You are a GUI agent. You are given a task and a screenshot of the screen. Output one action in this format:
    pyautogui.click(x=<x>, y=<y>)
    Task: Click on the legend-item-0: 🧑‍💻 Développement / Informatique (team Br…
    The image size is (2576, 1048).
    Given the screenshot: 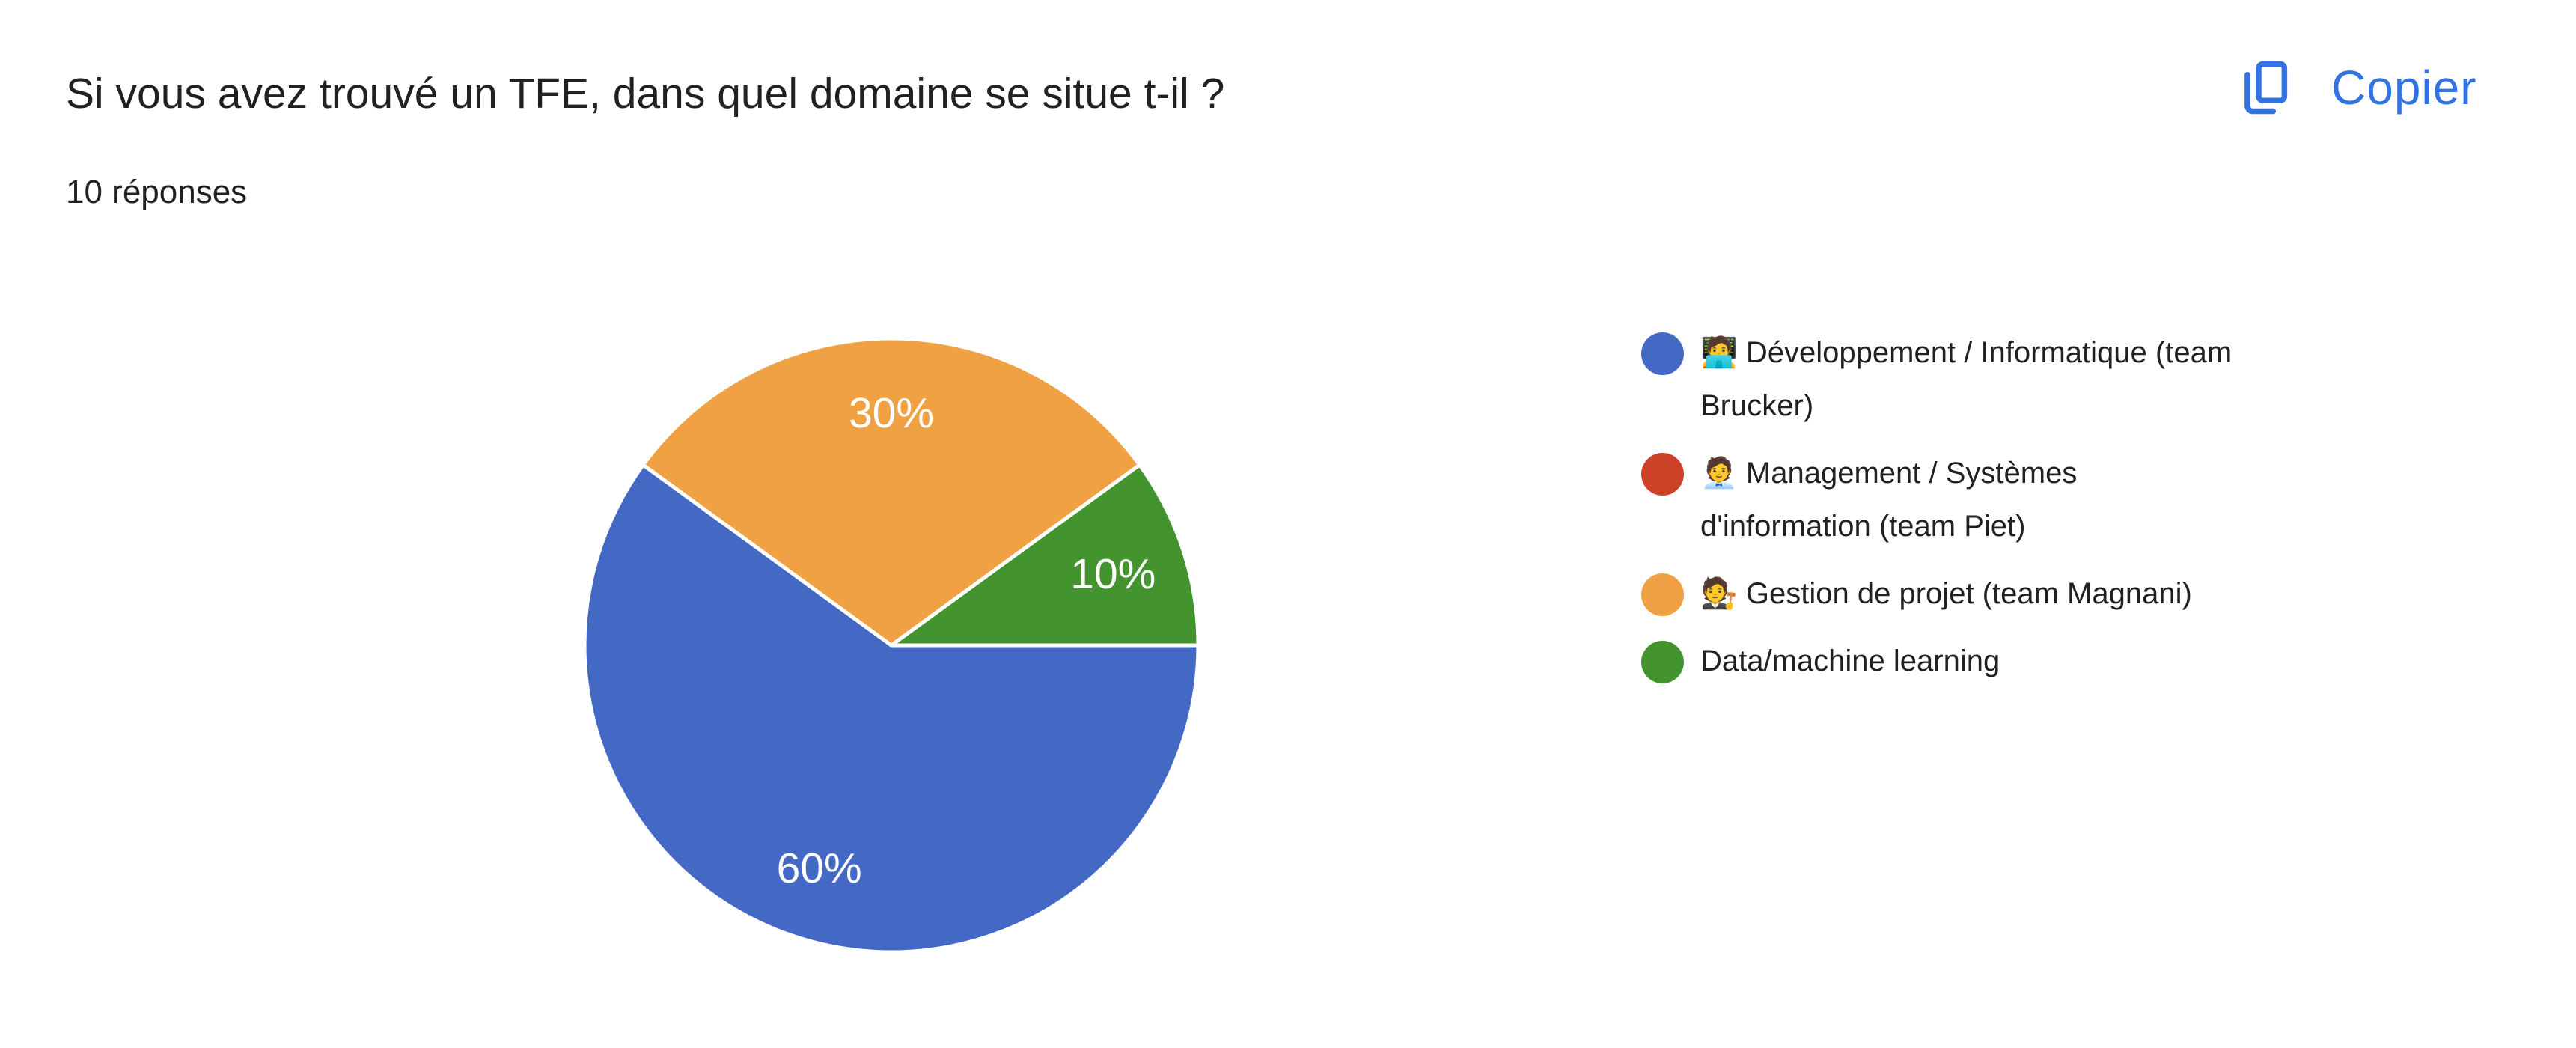 What is the action you would take?
    pyautogui.click(x=2075, y=379)
    